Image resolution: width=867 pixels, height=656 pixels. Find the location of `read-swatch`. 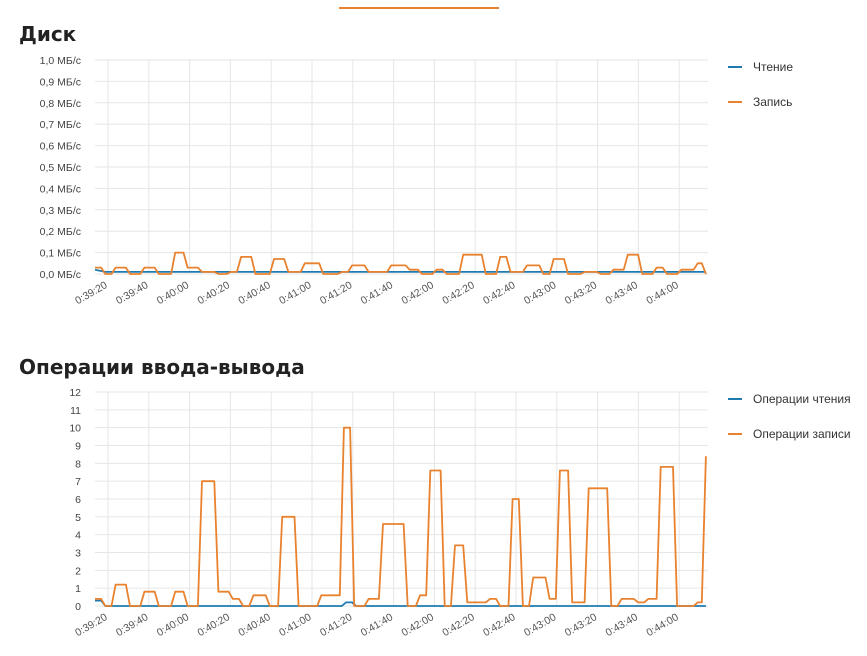

read-swatch is located at coordinates (735, 67).